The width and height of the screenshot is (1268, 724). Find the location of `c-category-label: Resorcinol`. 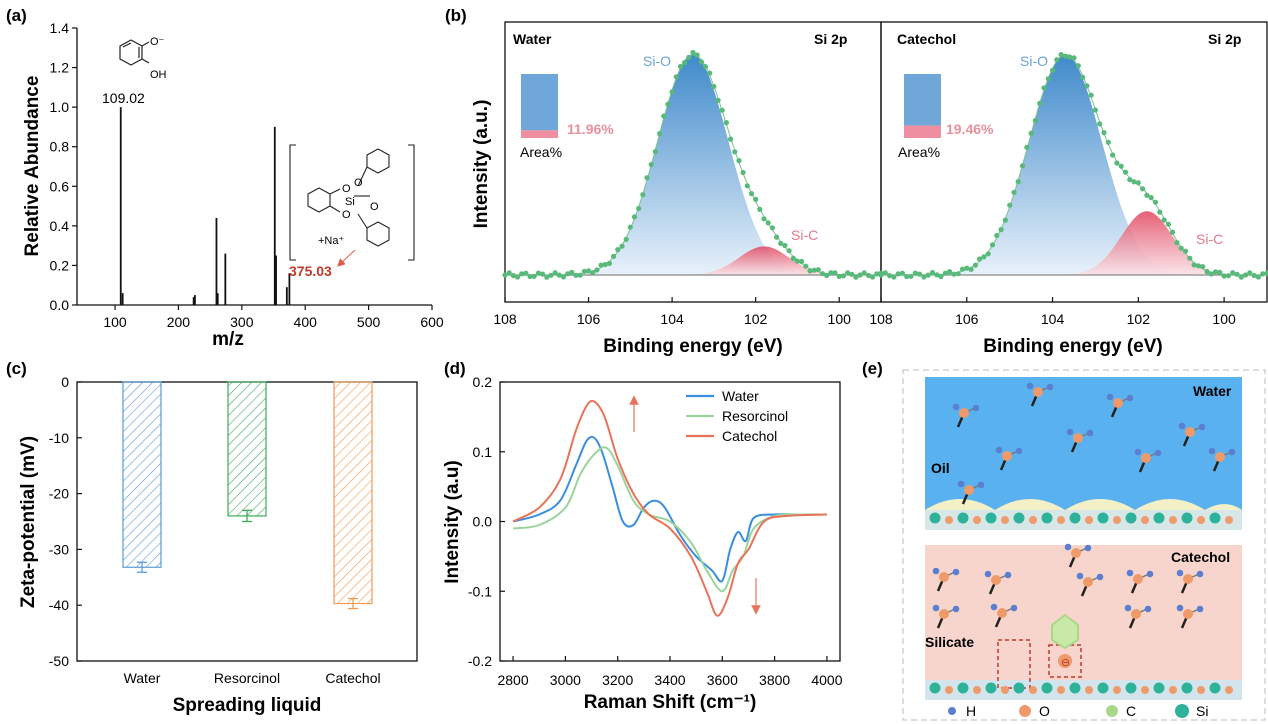

c-category-label: Resorcinol is located at coordinates (247, 678).